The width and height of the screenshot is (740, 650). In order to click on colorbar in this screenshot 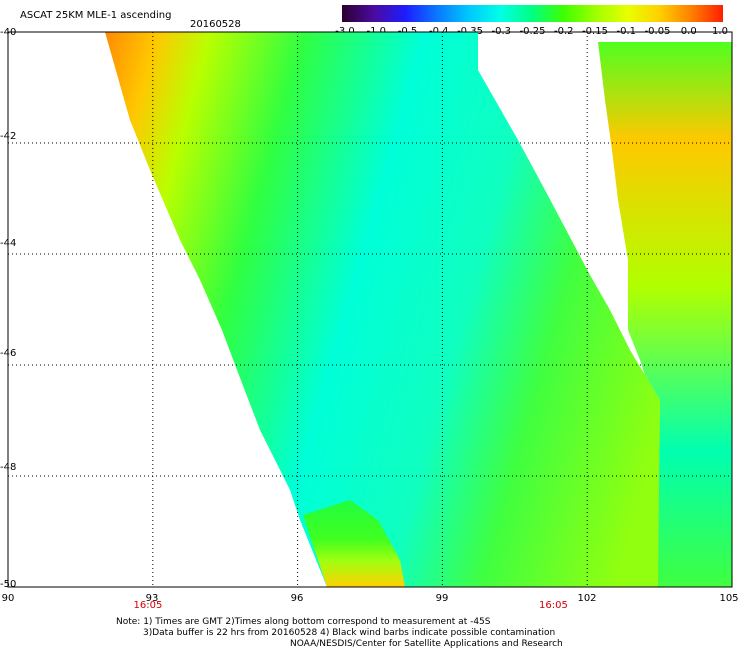, I will do `click(532, 13)`.